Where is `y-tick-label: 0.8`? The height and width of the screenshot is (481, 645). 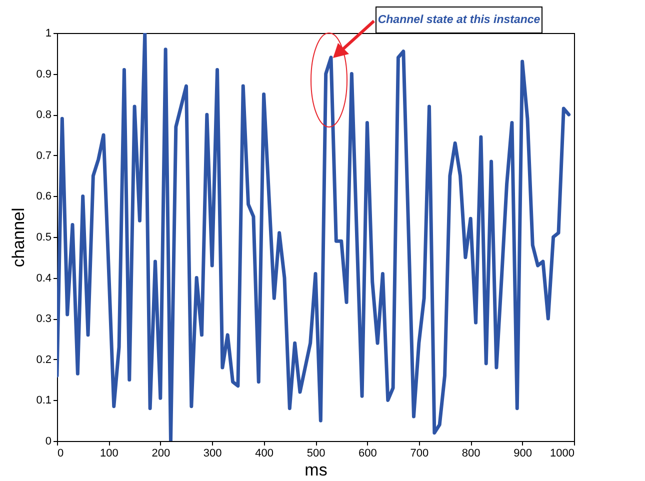
y-tick-label: 0.8 is located at coordinates (44, 115).